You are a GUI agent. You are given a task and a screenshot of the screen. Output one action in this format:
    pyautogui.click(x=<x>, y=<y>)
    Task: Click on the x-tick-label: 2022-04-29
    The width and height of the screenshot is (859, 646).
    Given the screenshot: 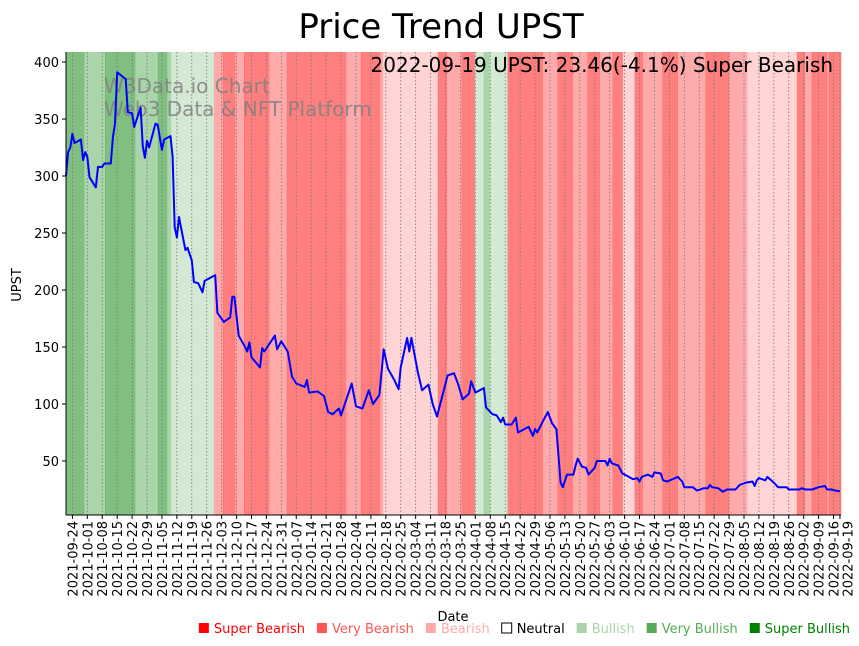 What is the action you would take?
    pyautogui.click(x=536, y=559)
    